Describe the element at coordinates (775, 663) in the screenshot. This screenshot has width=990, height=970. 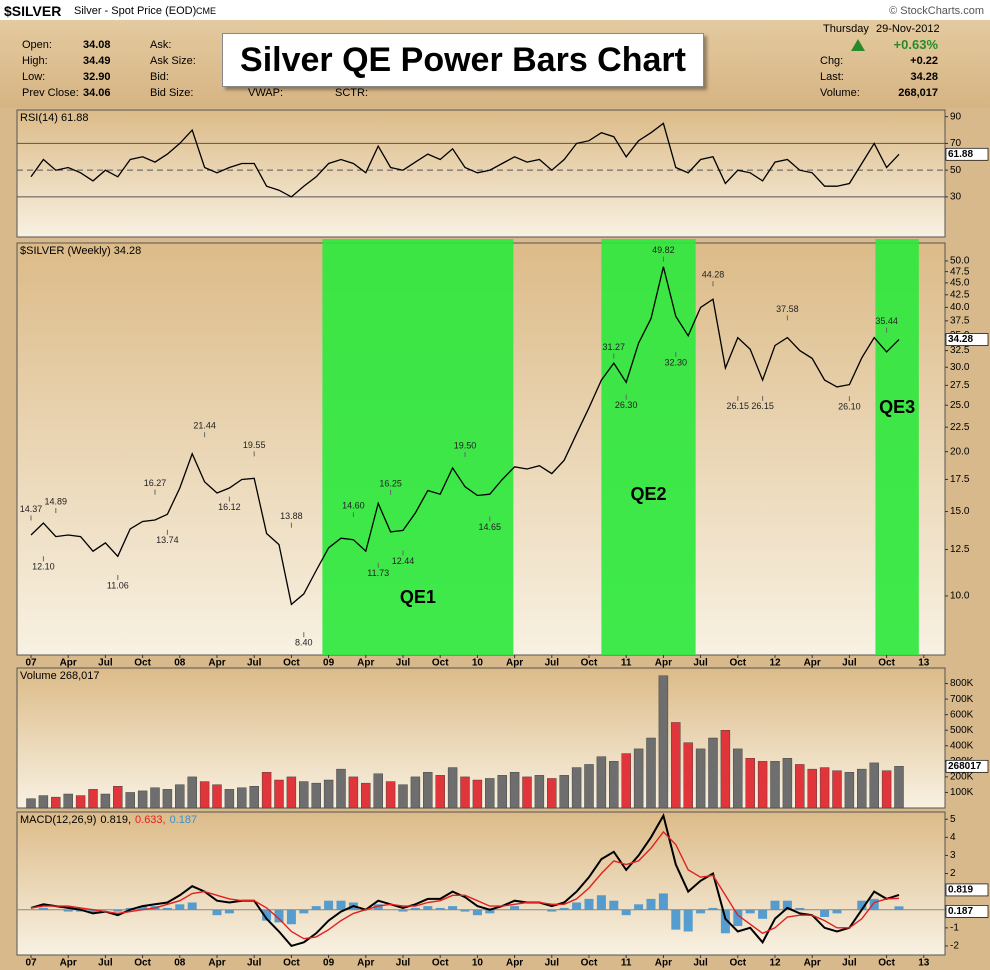
I see `x-tick-label: 12` at that location.